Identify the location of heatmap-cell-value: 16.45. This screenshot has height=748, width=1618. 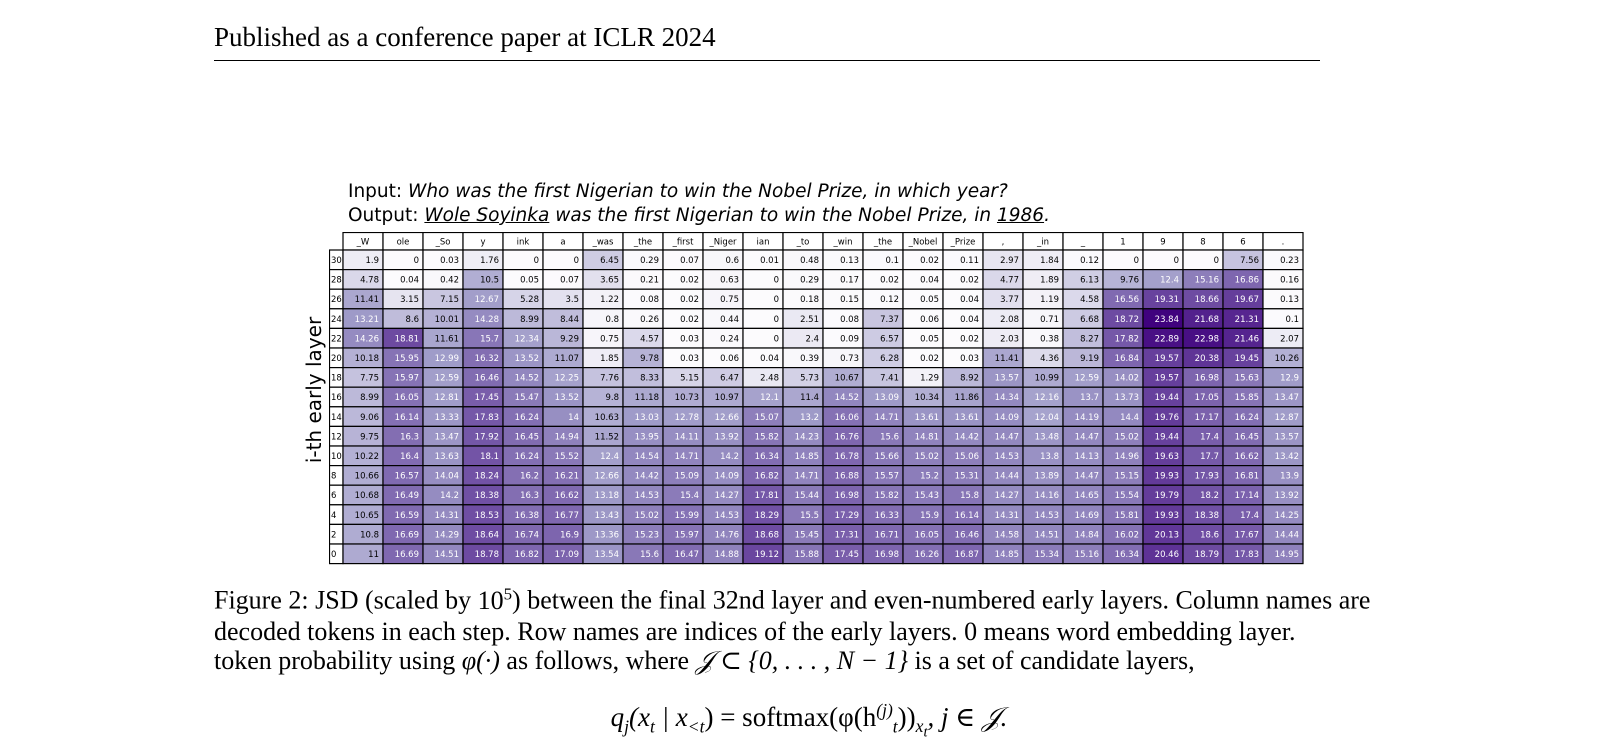
(527, 437).